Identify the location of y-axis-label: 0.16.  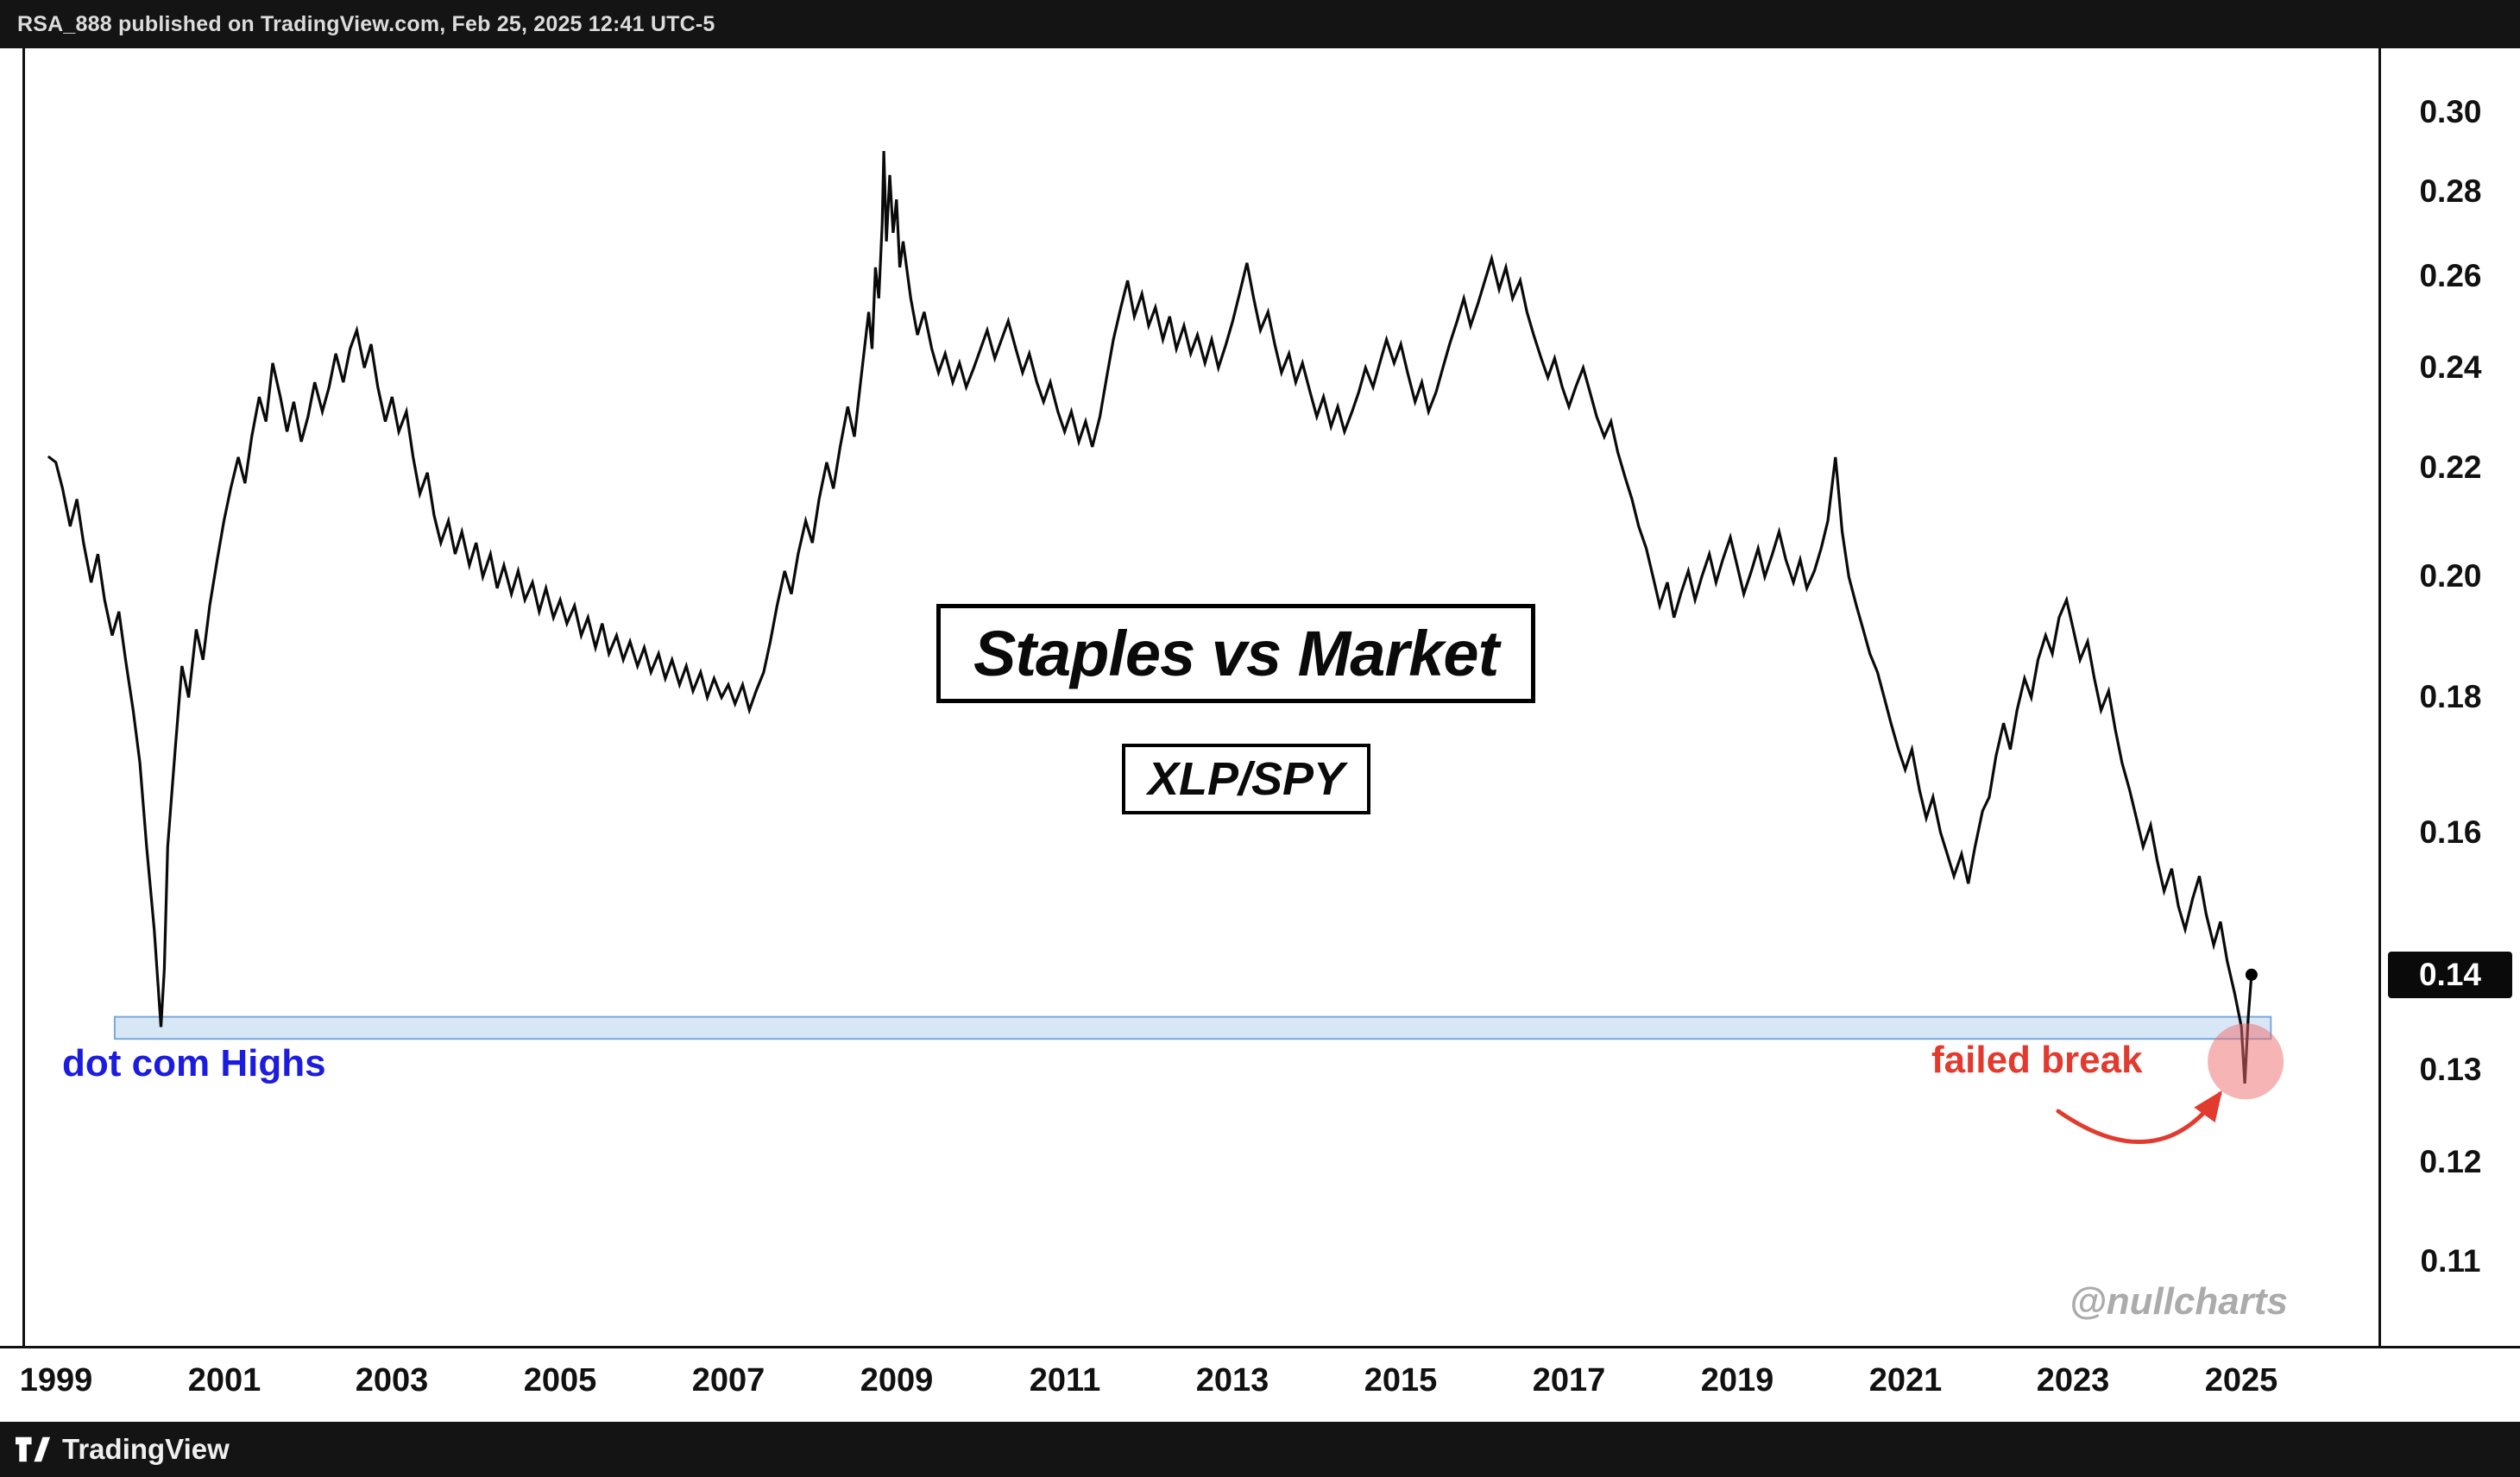
(2451, 832).